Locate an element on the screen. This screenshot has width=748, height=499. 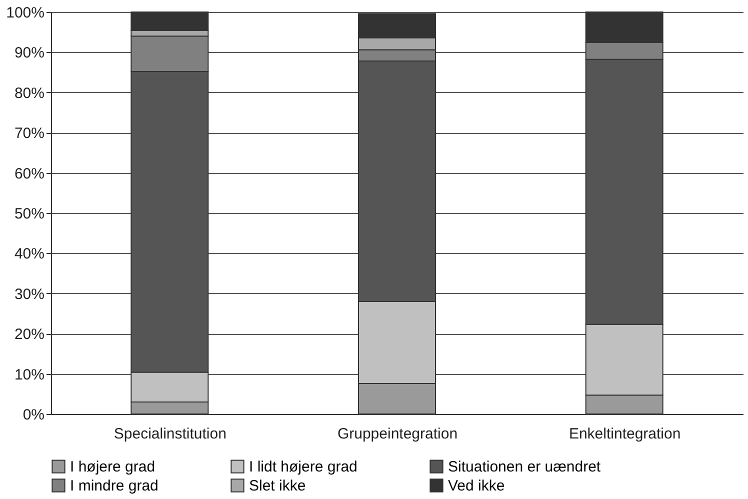
x-tick-label: Specialinstitution is located at coordinates (170, 434).